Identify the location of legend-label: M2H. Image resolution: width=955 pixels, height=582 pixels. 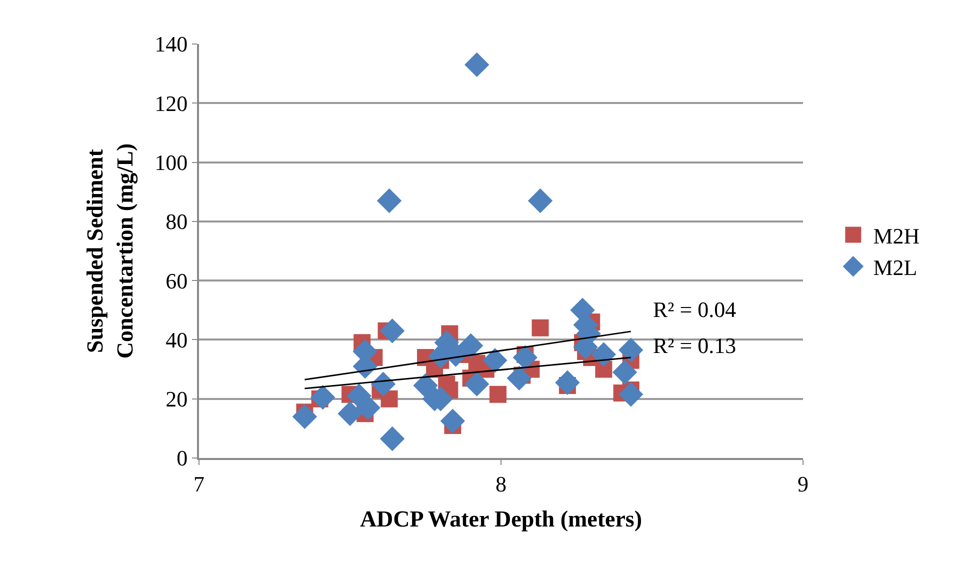
(896, 235).